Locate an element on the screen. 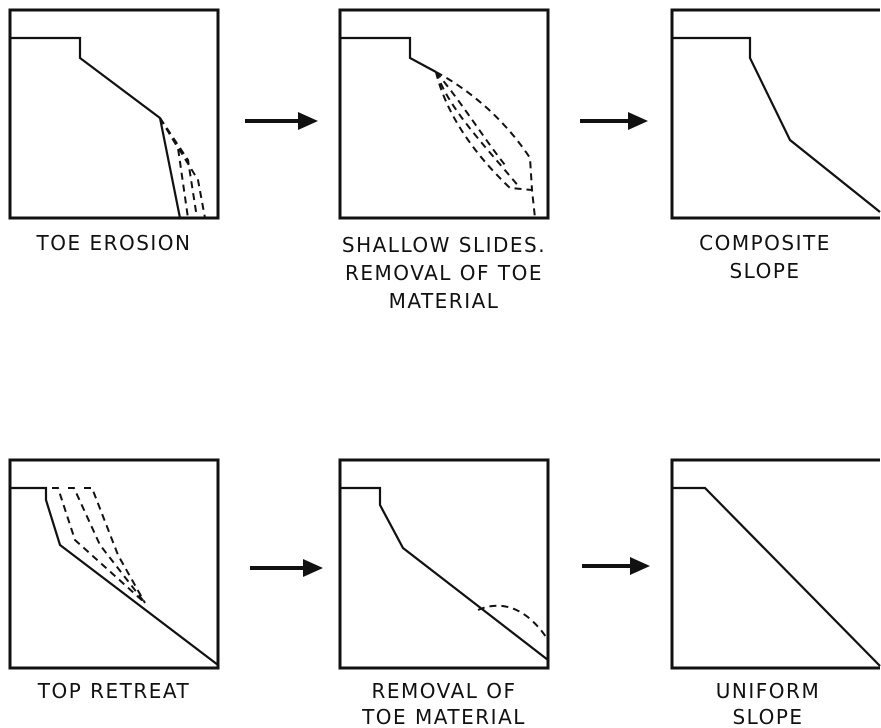  panel-label: COMPOSITE is located at coordinates (765, 243).